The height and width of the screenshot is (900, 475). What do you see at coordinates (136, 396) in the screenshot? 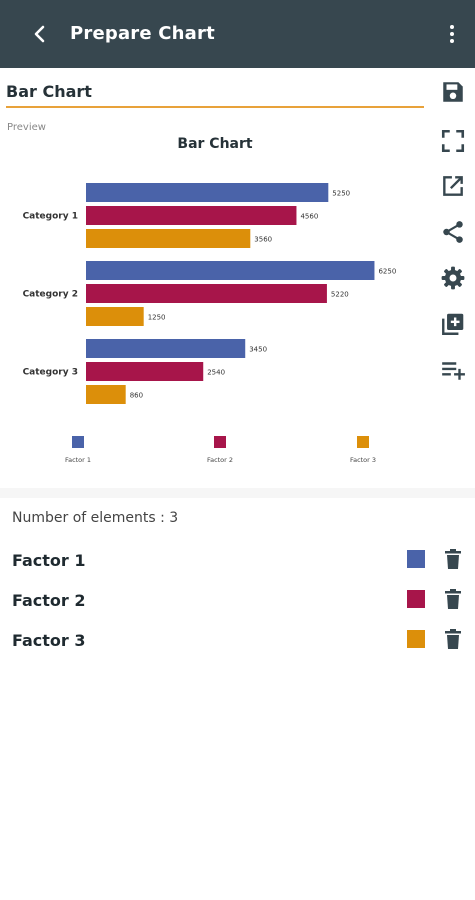
I see `data-label: 860` at bounding box center [136, 396].